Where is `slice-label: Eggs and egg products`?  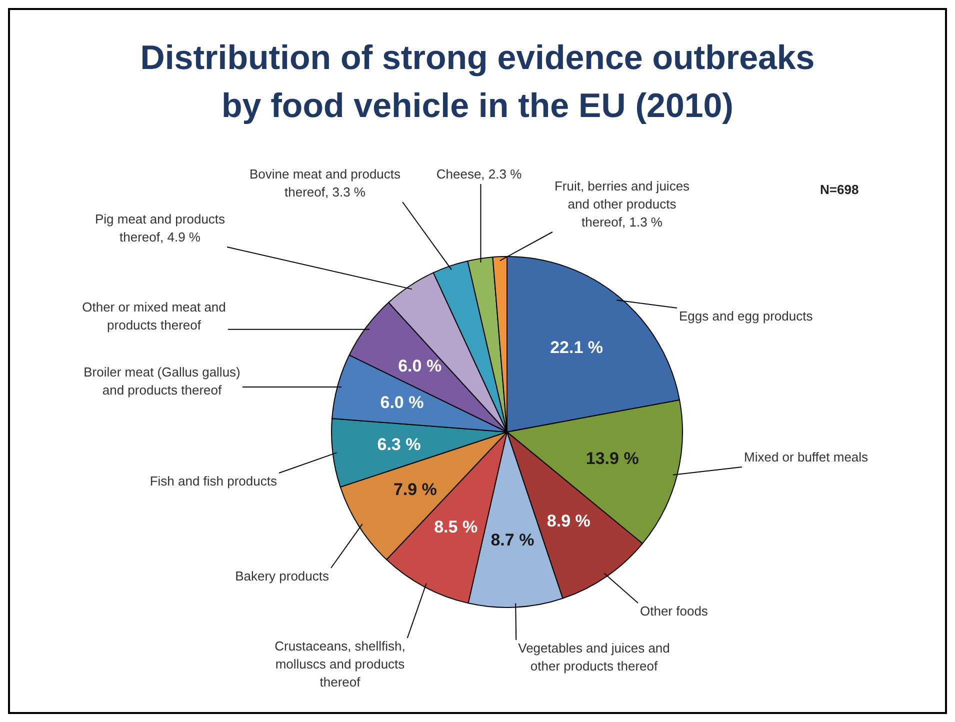
slice-label: Eggs and egg products is located at coordinates (746, 316).